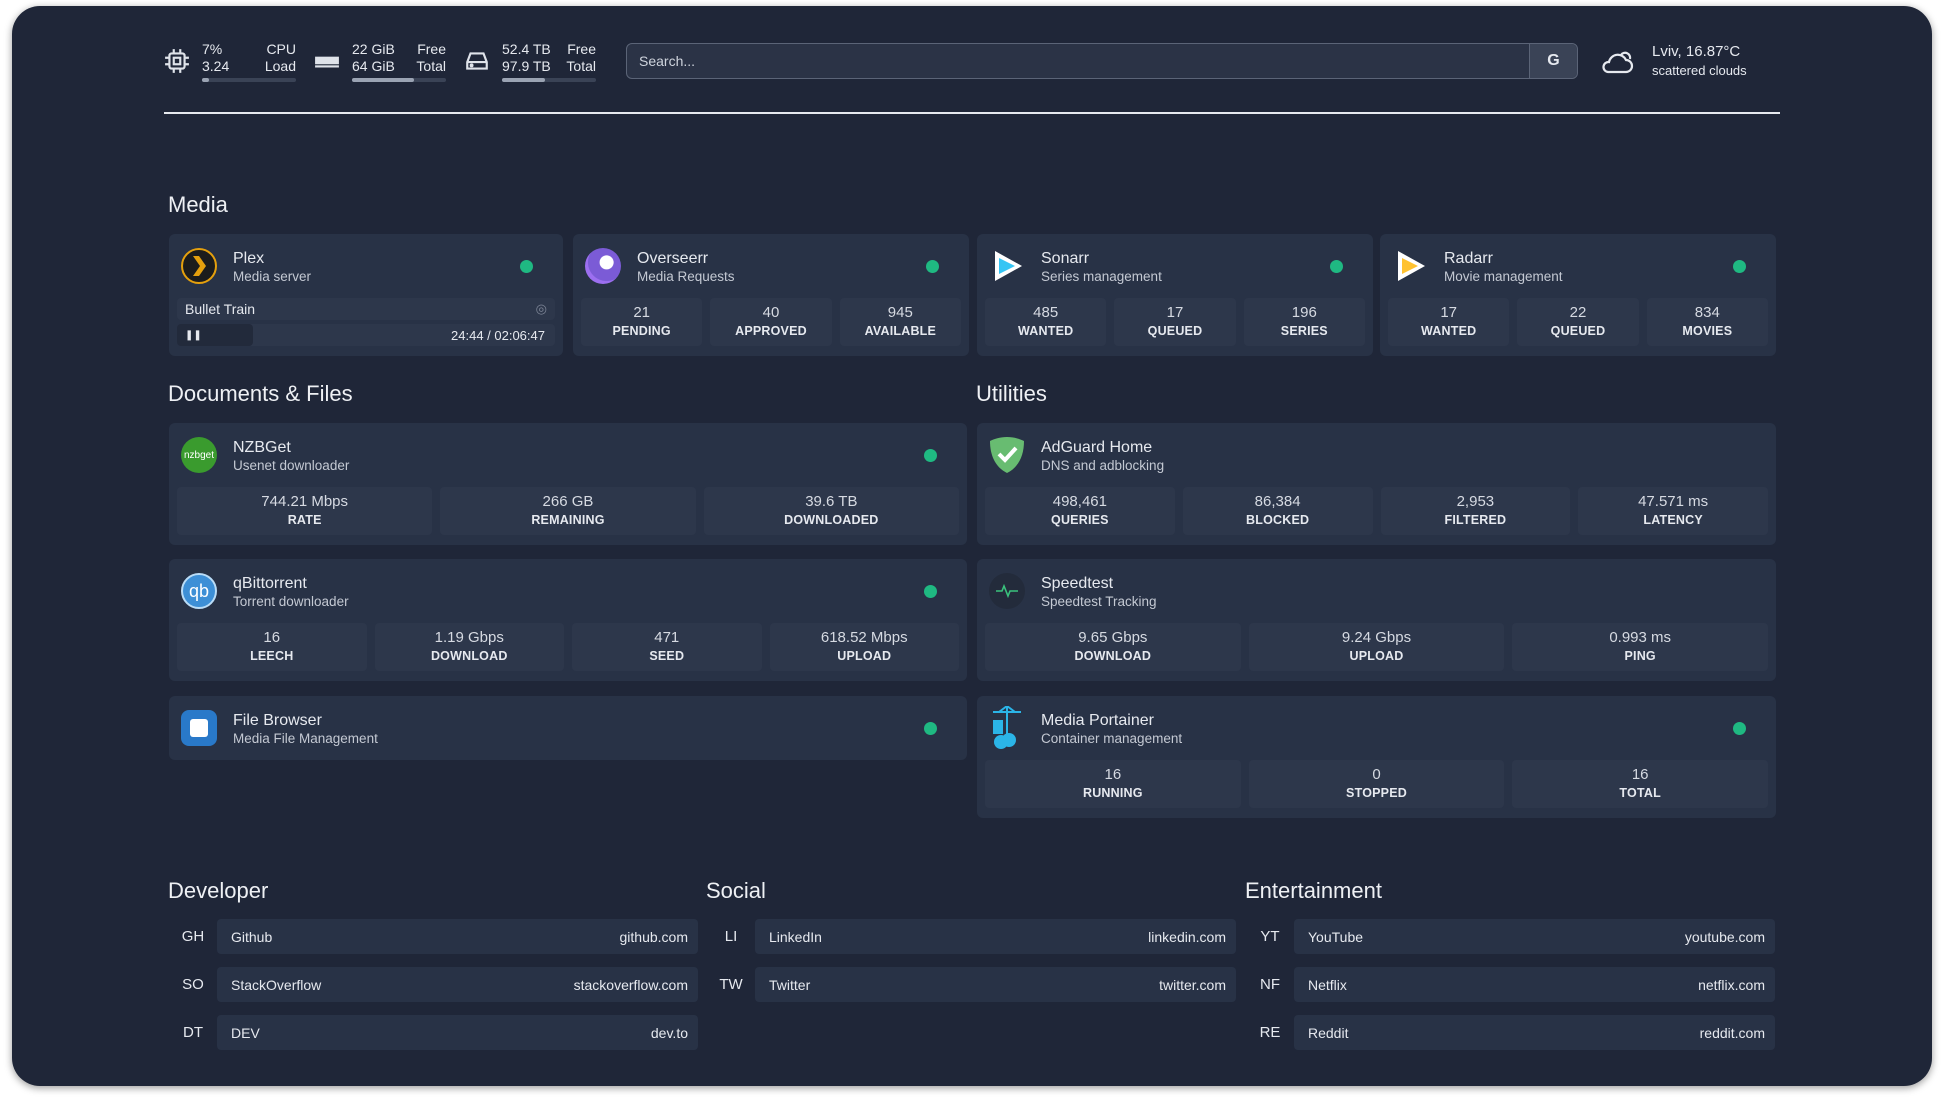 Image resolution: width=1944 pixels, height=1104 pixels. Describe the element at coordinates (373, 65) in the screenshot. I see `mem-total: 64 GiB` at that location.